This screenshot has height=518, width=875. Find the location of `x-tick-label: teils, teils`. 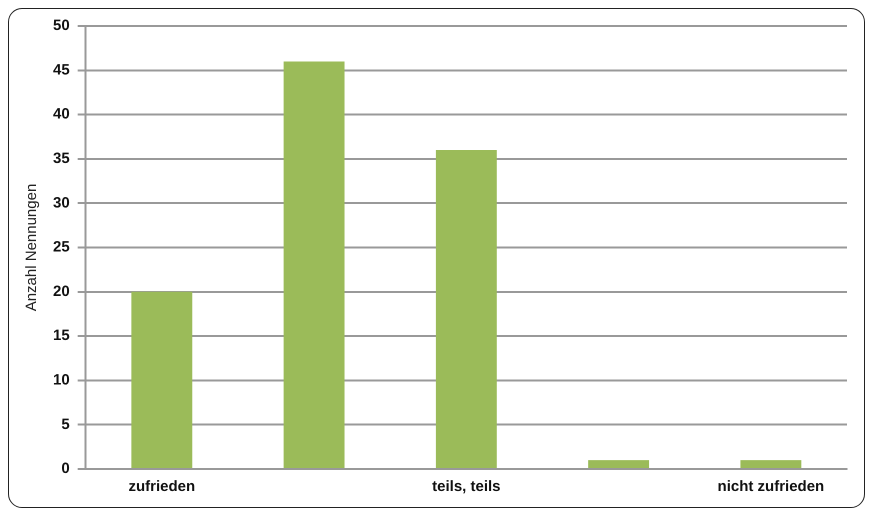

x-tick-label: teils, teils is located at coordinates (466, 487).